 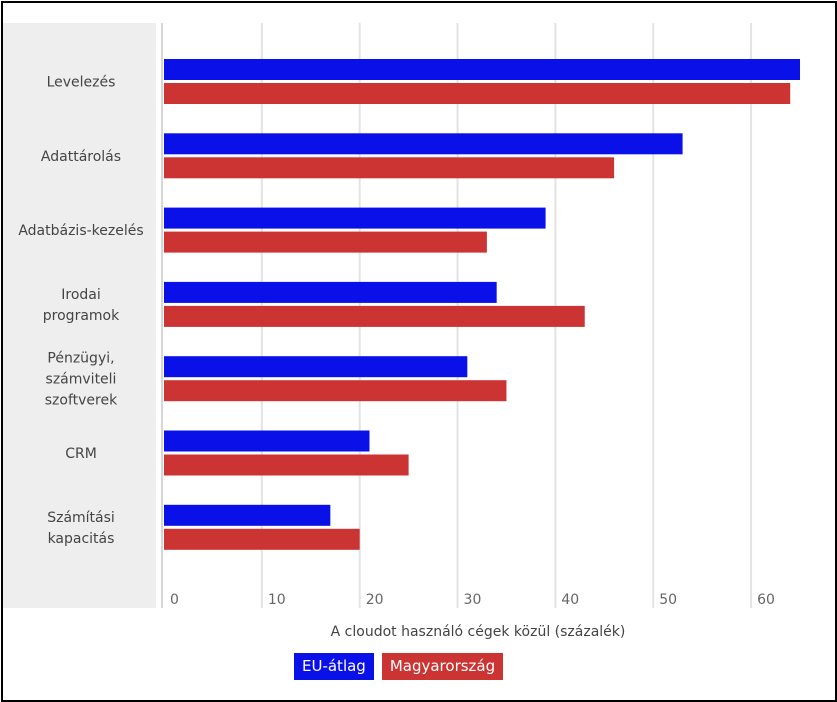 What do you see at coordinates (81, 380) in the screenshot?
I see `category-label: Pénzügyi, számviteli szoftverek` at bounding box center [81, 380].